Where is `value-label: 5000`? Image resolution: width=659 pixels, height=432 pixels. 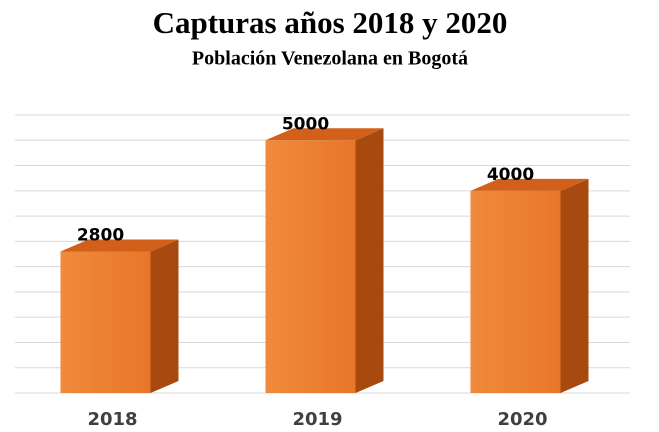 value-label: 5000 is located at coordinates (305, 124).